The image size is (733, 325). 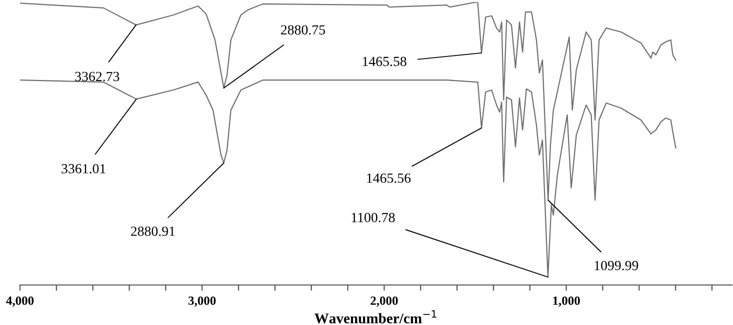 What do you see at coordinates (384, 61) in the screenshot?
I see `annotation: 1465.58` at bounding box center [384, 61].